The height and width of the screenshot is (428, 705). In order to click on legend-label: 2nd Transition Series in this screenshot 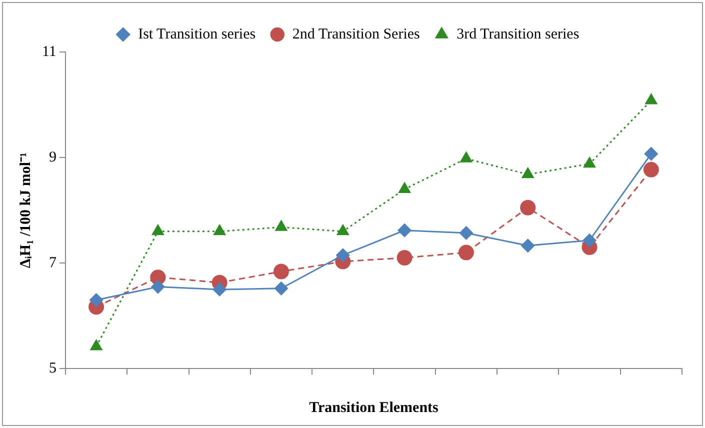, I will do `click(356, 34)`.